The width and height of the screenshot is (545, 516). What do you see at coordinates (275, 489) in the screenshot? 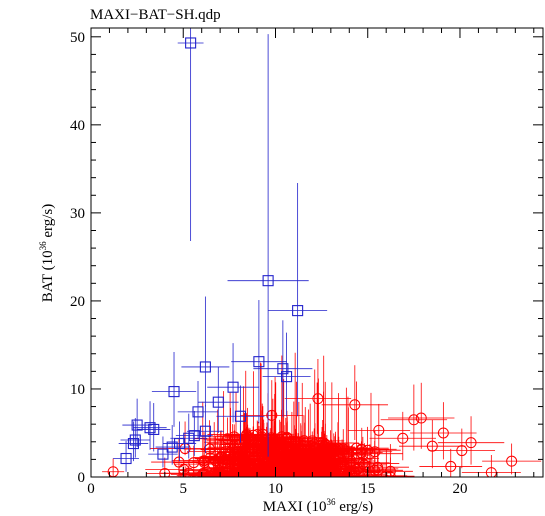
I see `x-tick-label: 10` at bounding box center [275, 489].